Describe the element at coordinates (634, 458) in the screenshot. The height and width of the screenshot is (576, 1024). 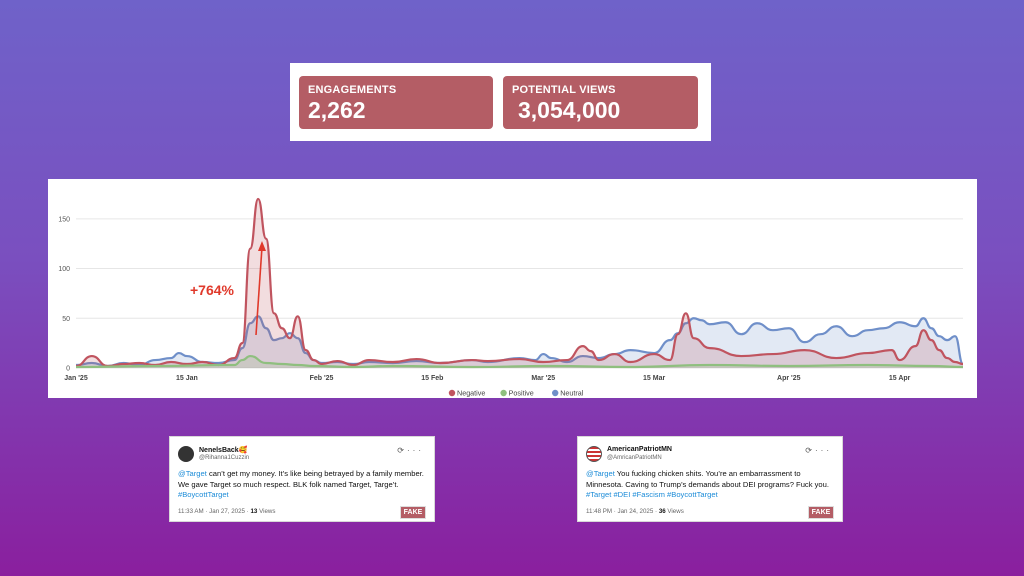
I see `tweet-author-handle: @AmricanPatriotMN` at that location.